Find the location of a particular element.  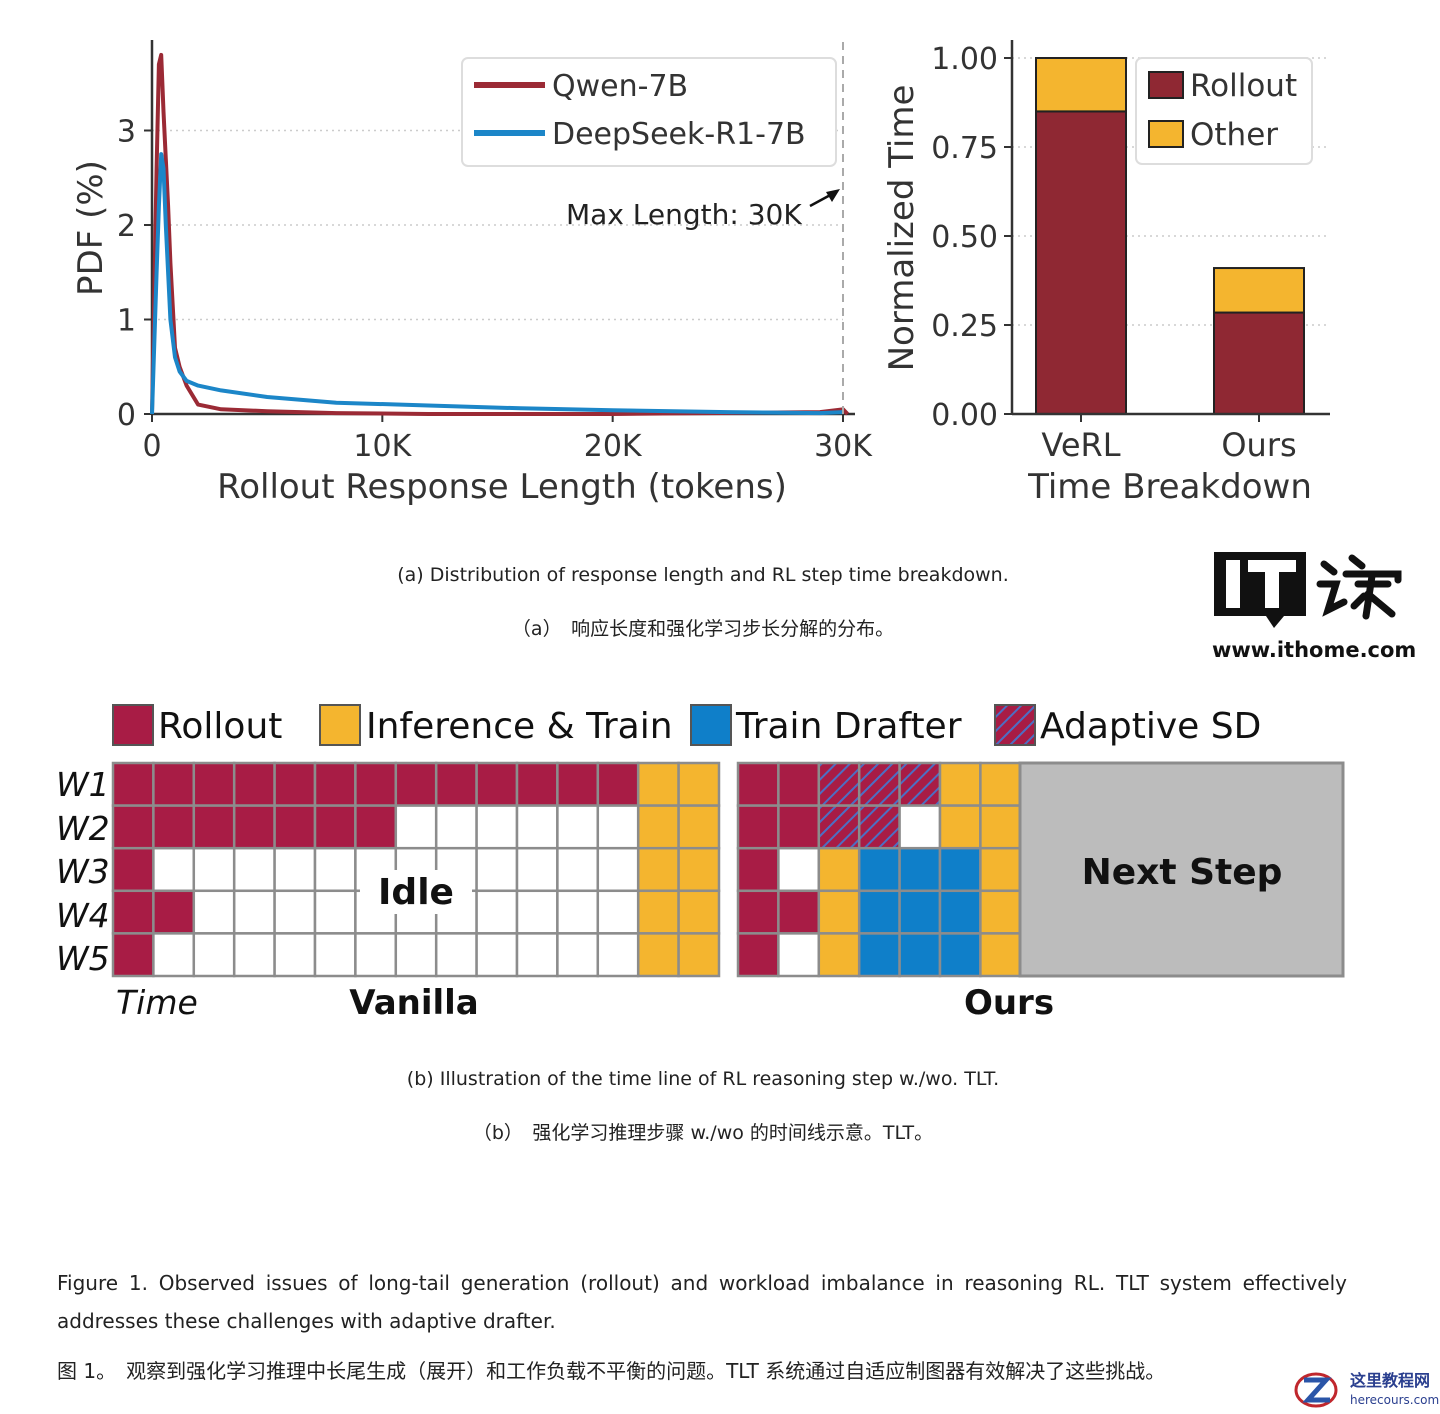

herecours-url: herecours.com is located at coordinates (1394, 1400).